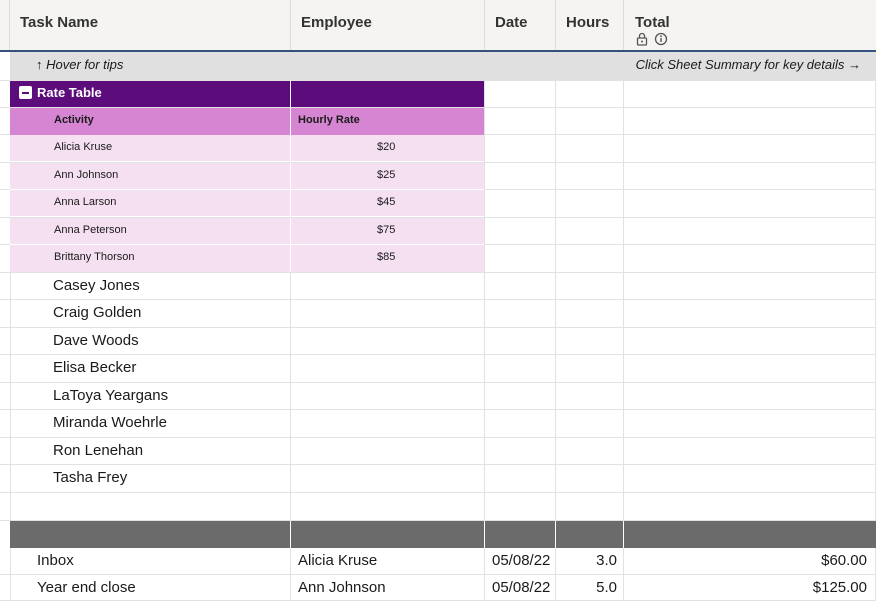 The width and height of the screenshot is (878, 601). I want to click on rate-table-row: Brittany Thorson $85, so click(247, 258).